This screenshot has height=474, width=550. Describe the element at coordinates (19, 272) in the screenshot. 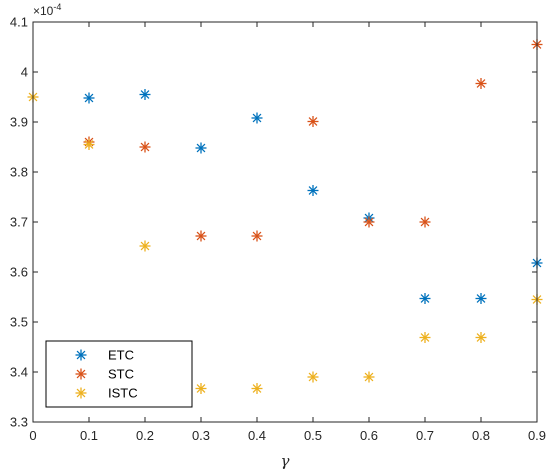

I see `y-tick-label: 3.6` at that location.